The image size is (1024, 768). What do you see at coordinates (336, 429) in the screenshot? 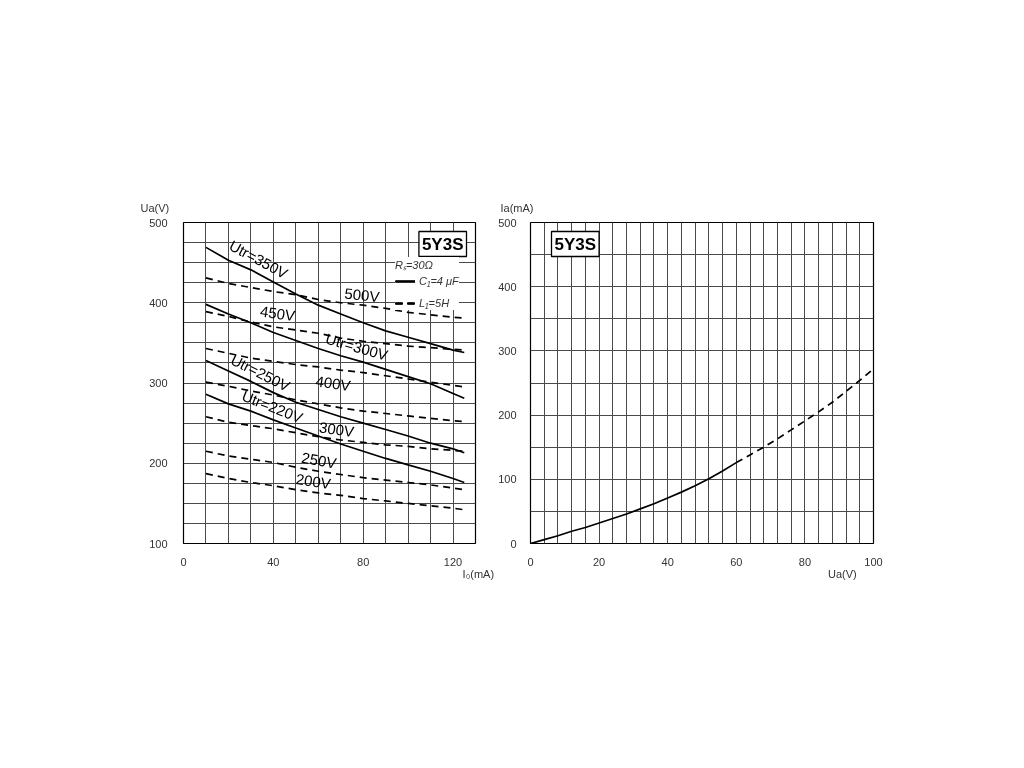
I see `text: 300V` at bounding box center [336, 429].